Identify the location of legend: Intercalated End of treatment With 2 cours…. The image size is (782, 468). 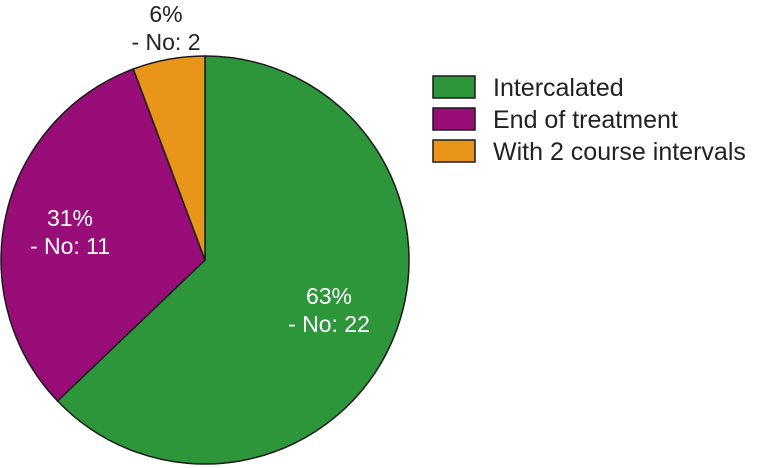
(589, 120).